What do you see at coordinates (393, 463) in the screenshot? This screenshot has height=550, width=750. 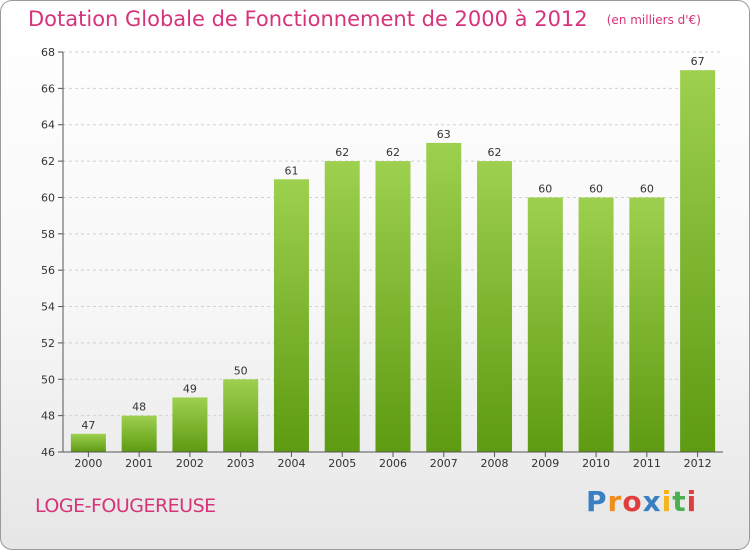 I see `x-tick-label: 2006` at bounding box center [393, 463].